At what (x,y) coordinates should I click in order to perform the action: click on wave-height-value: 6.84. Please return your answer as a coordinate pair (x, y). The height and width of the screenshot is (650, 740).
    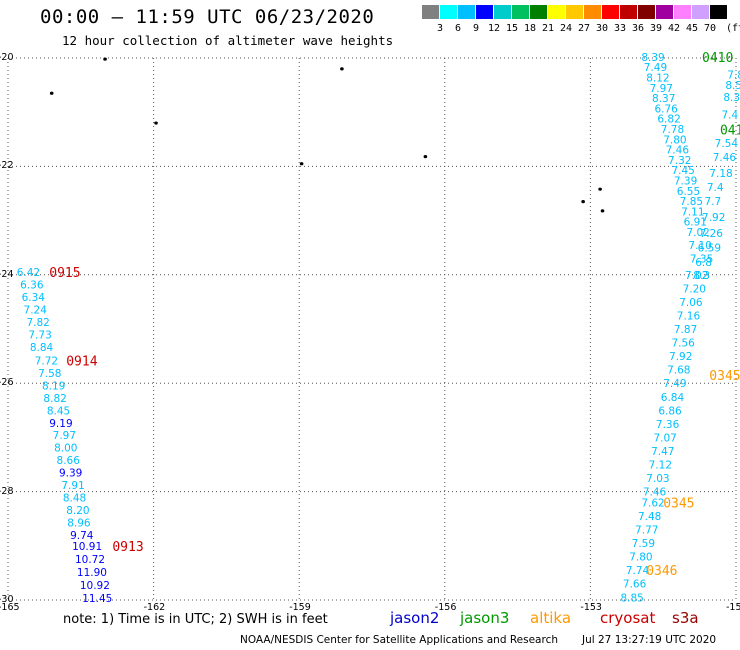
    Looking at the image, I should click on (673, 398).